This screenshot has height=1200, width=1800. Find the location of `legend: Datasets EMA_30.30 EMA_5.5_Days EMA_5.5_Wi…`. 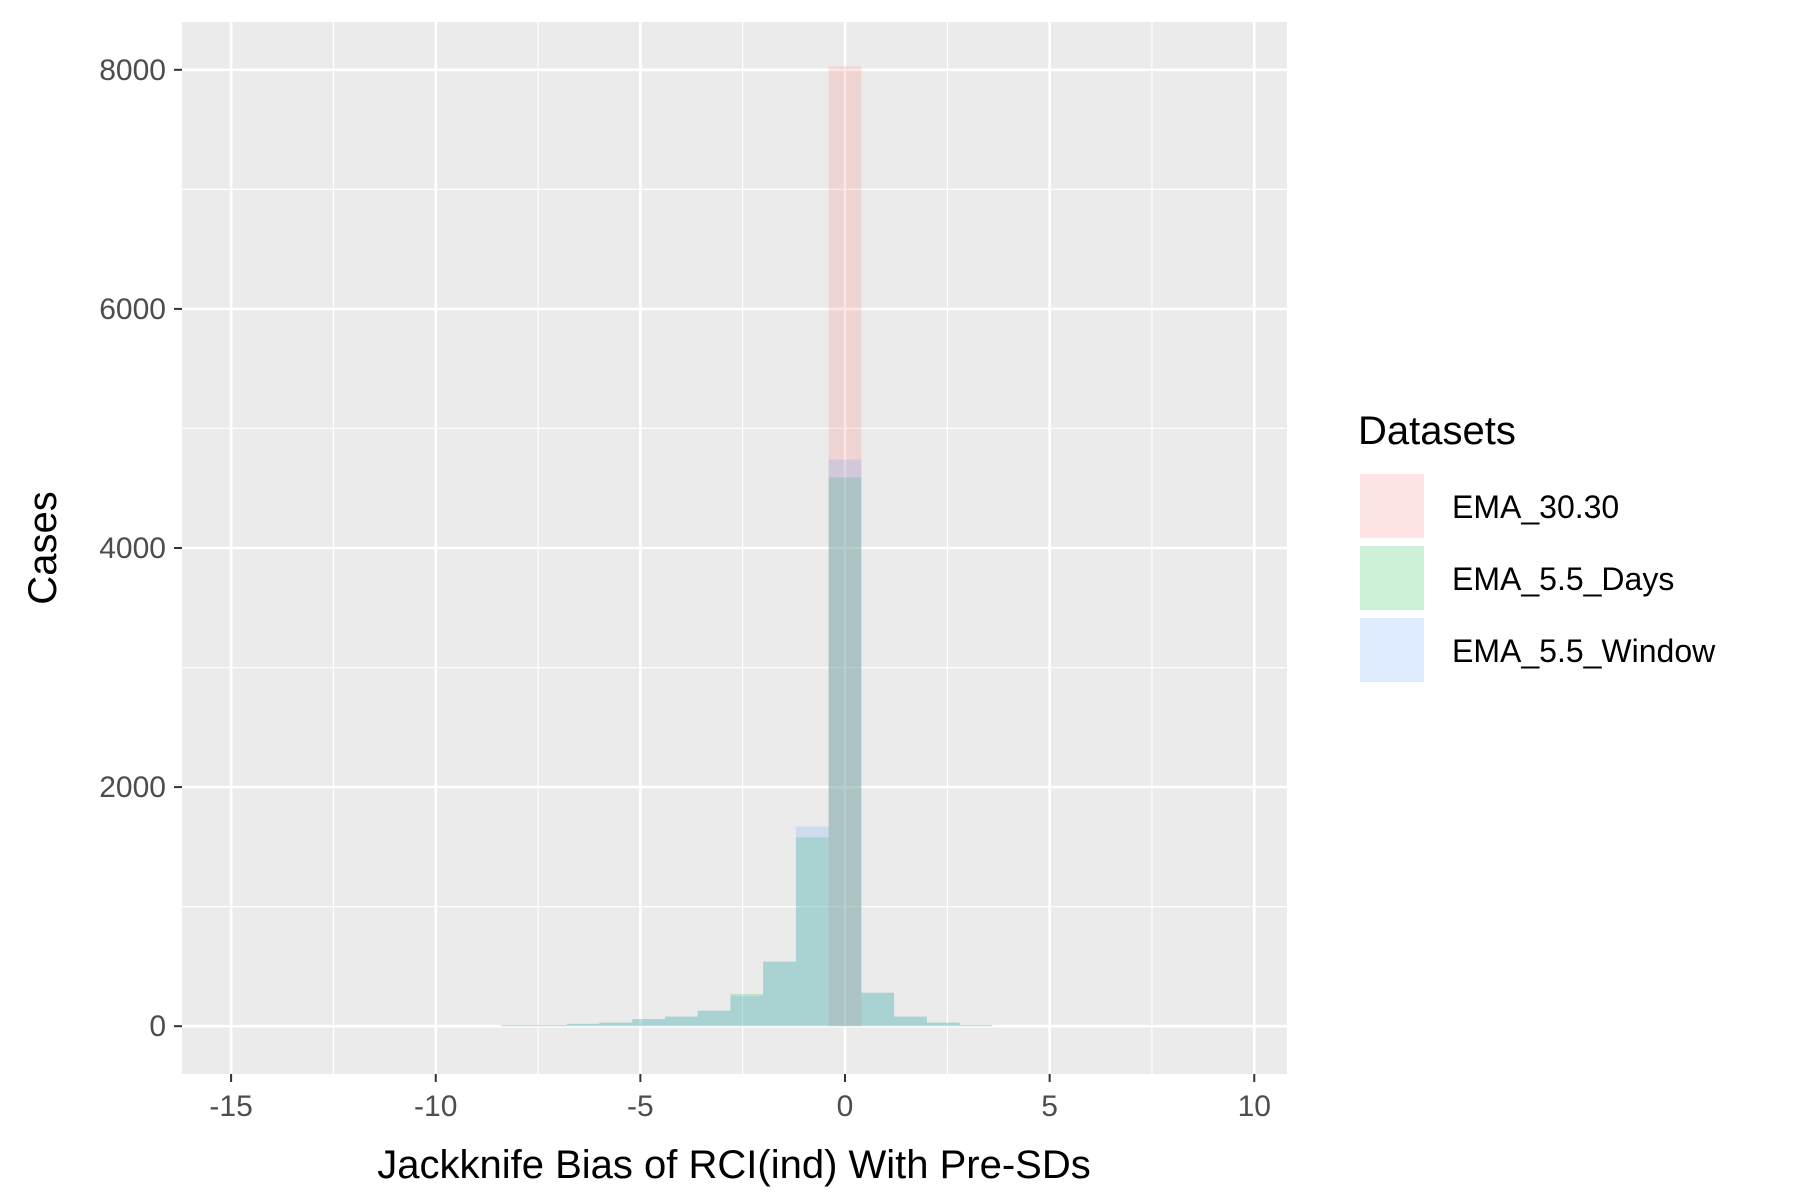

legend: Datasets EMA_30.30 EMA_5.5_Days EMA_5.5_Wi… is located at coordinates (1537, 546).